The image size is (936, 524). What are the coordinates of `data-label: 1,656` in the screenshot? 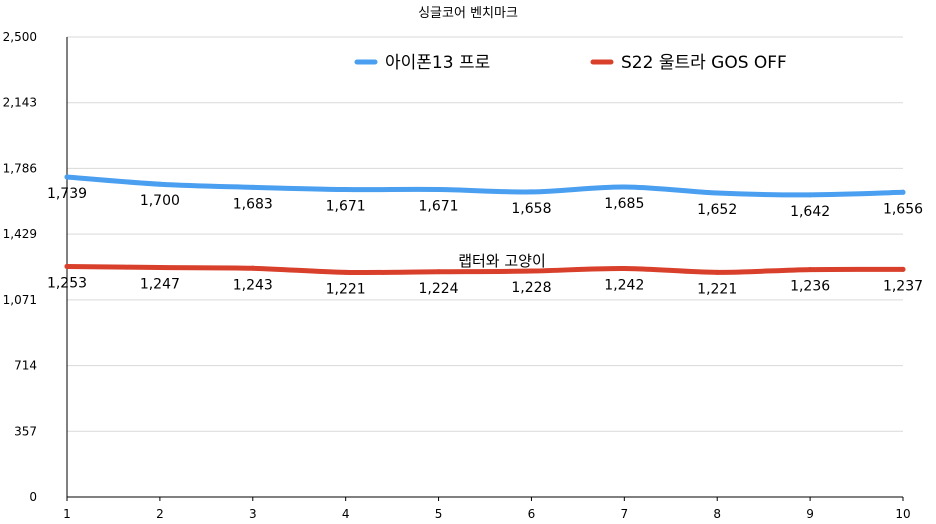 It's located at (903, 209).